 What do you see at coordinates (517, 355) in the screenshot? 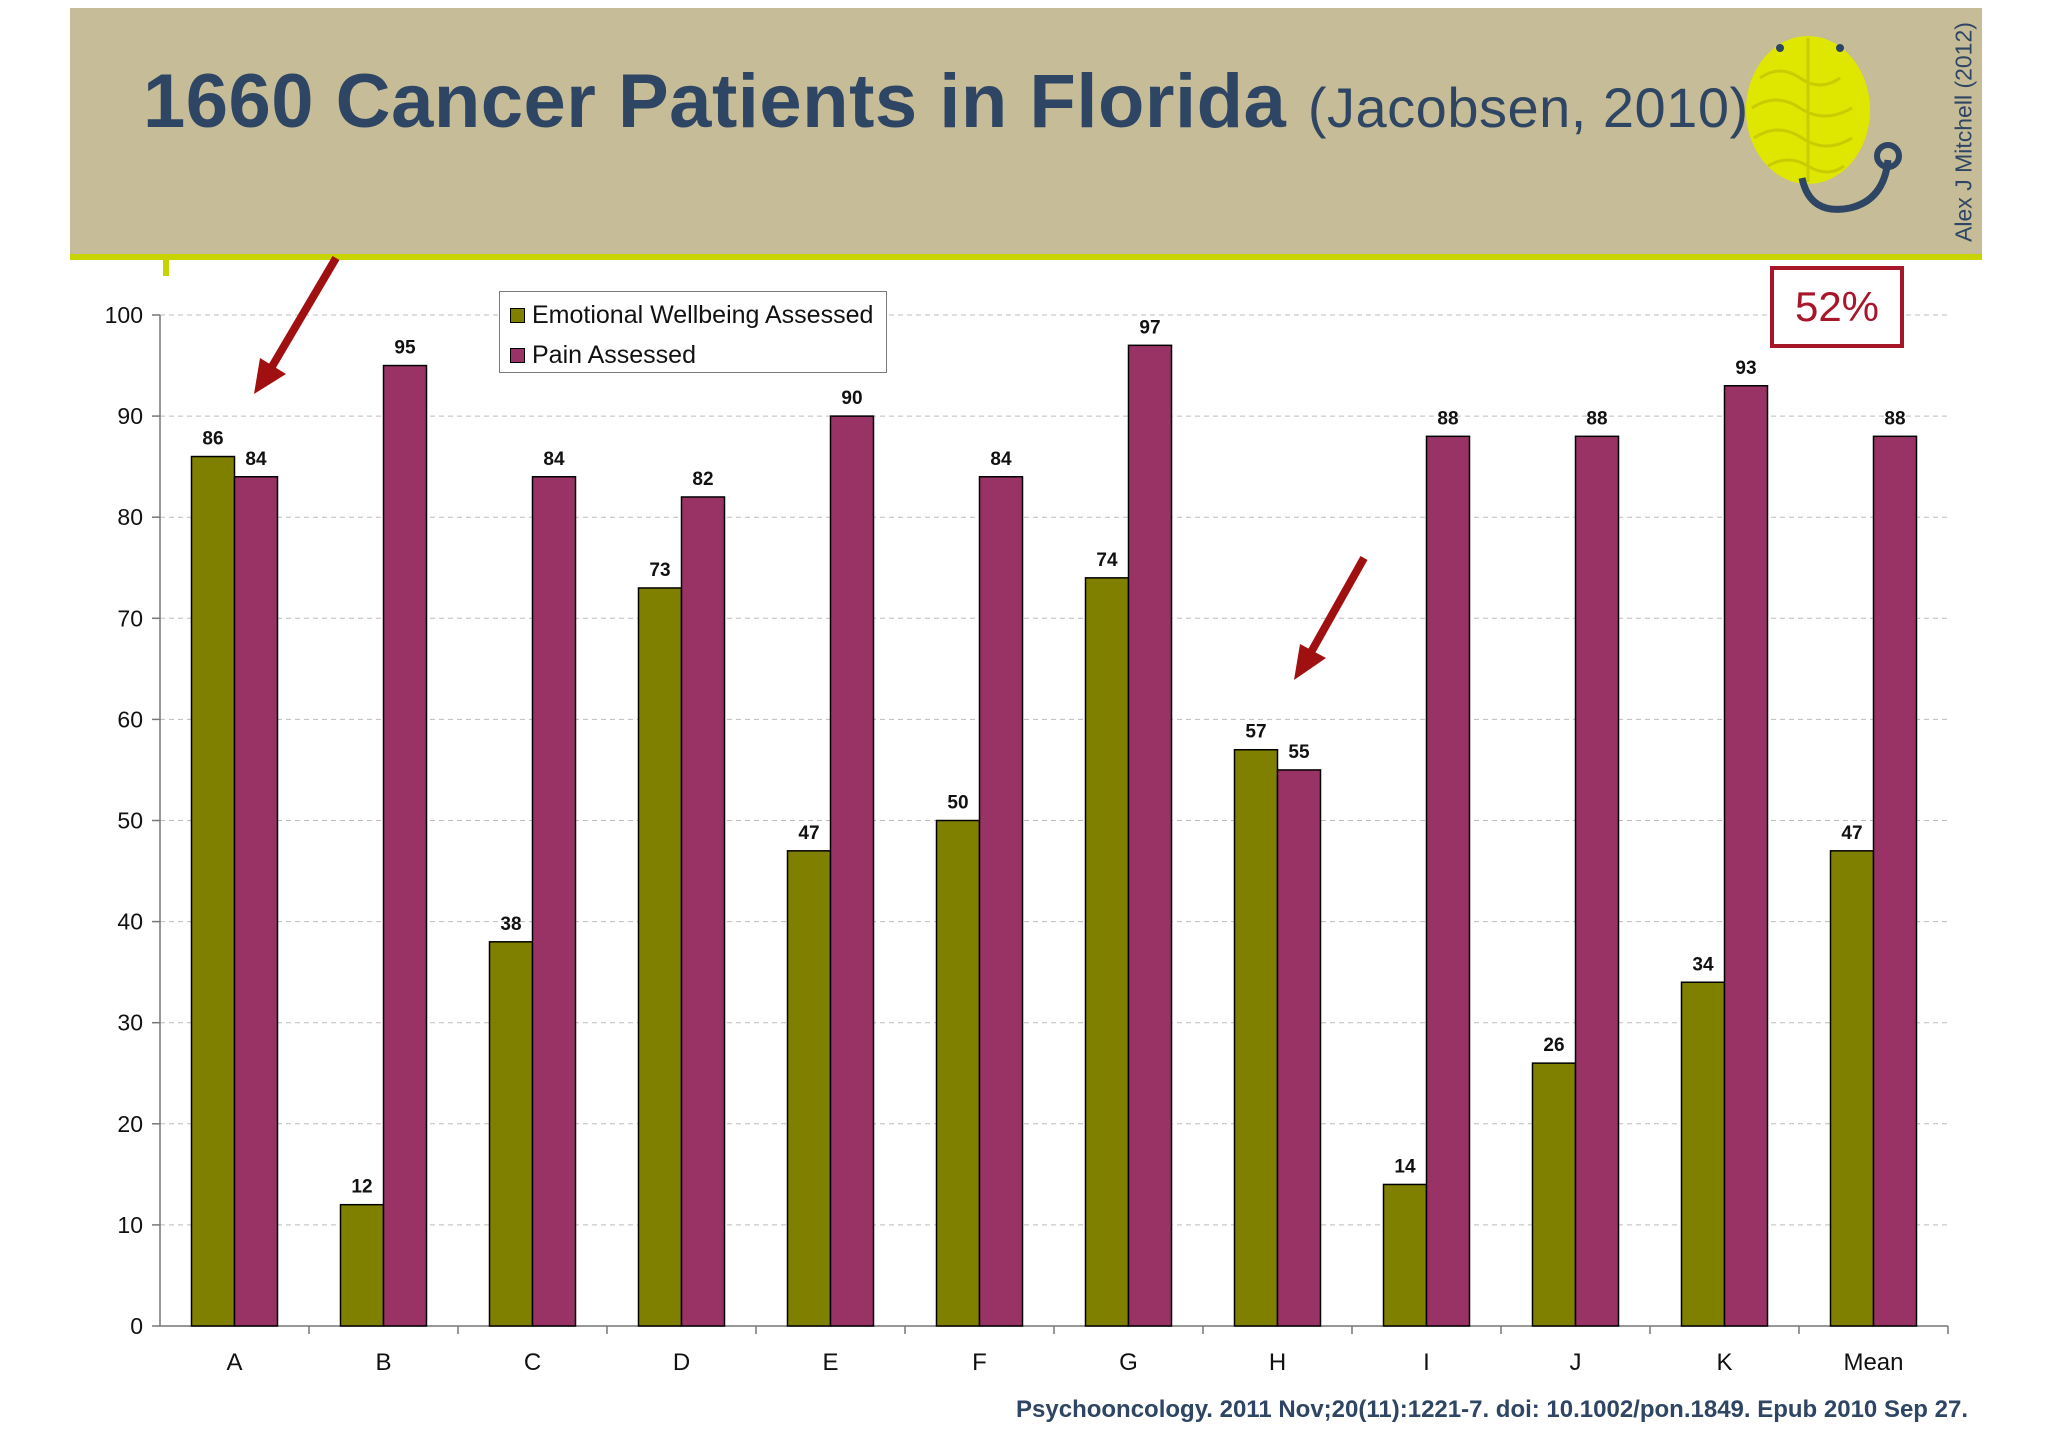
I see `legend-swatch-pain` at bounding box center [517, 355].